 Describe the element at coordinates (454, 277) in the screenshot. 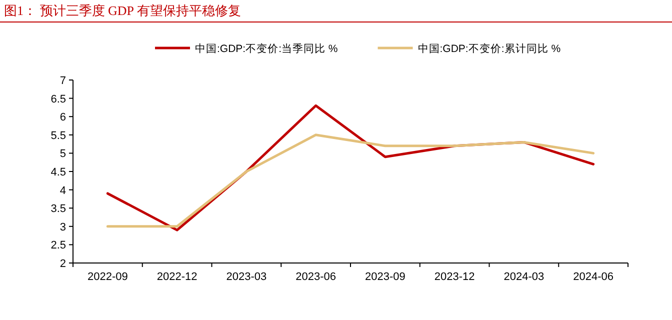

I see `x-tick-label: 2023-12` at that location.